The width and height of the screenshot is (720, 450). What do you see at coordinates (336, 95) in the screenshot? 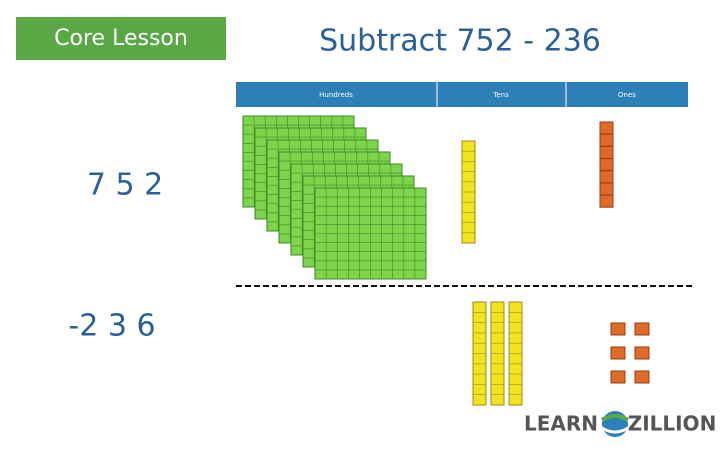
I see `column-header: Hundreds` at bounding box center [336, 95].